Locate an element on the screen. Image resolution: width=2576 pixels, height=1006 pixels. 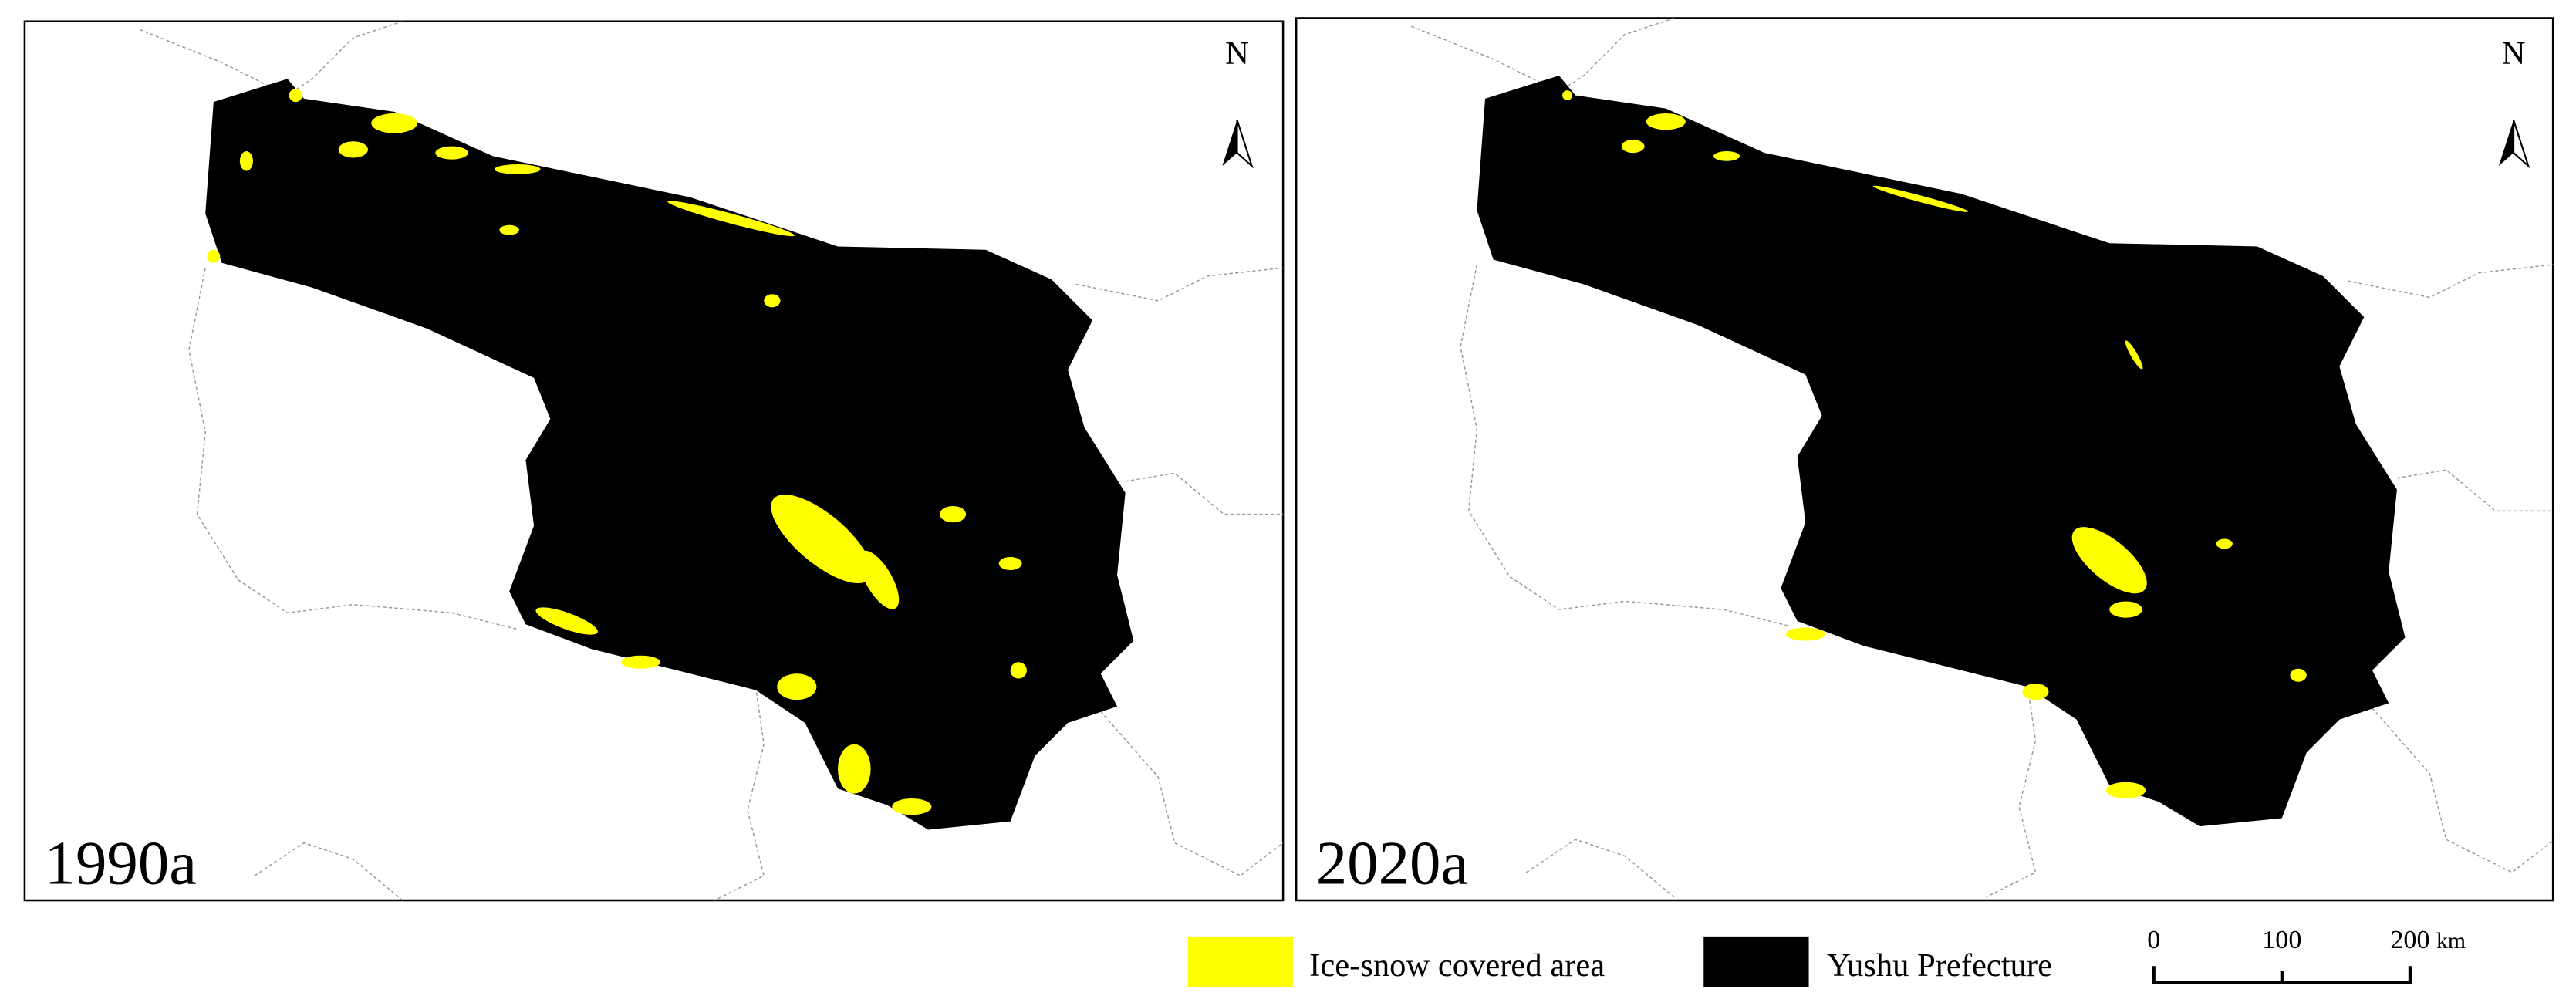
scale-unit: km is located at coordinates (2451, 941).